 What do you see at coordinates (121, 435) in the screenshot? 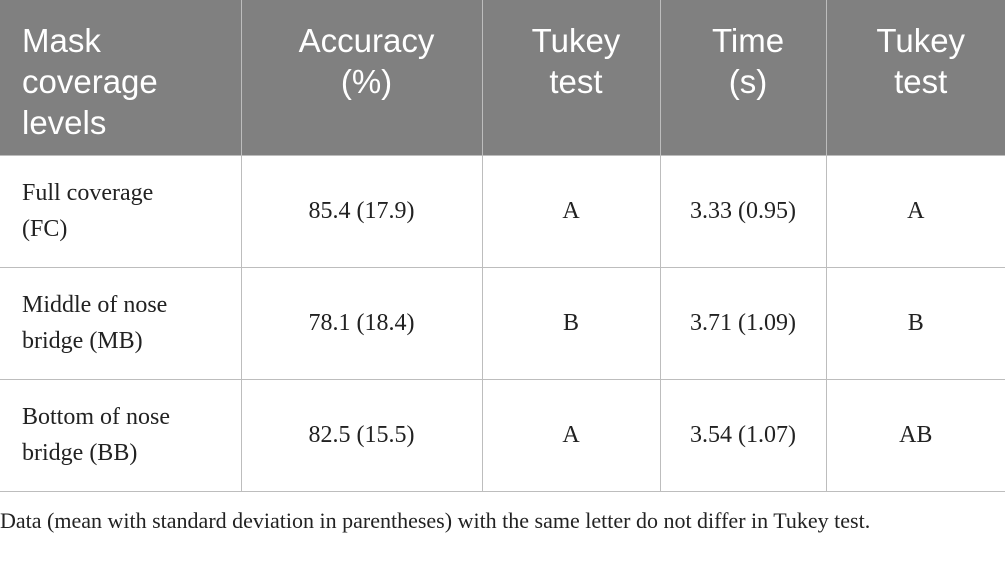
I see `table-cell: Bottom of nose bridge (BB)` at bounding box center [121, 435].